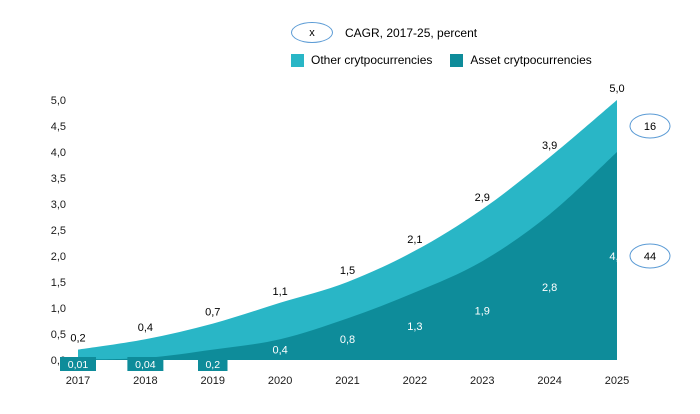 The height and width of the screenshot is (414, 700). Describe the element at coordinates (58, 205) in the screenshot. I see `y-axis-tick-label: 3,0` at that location.